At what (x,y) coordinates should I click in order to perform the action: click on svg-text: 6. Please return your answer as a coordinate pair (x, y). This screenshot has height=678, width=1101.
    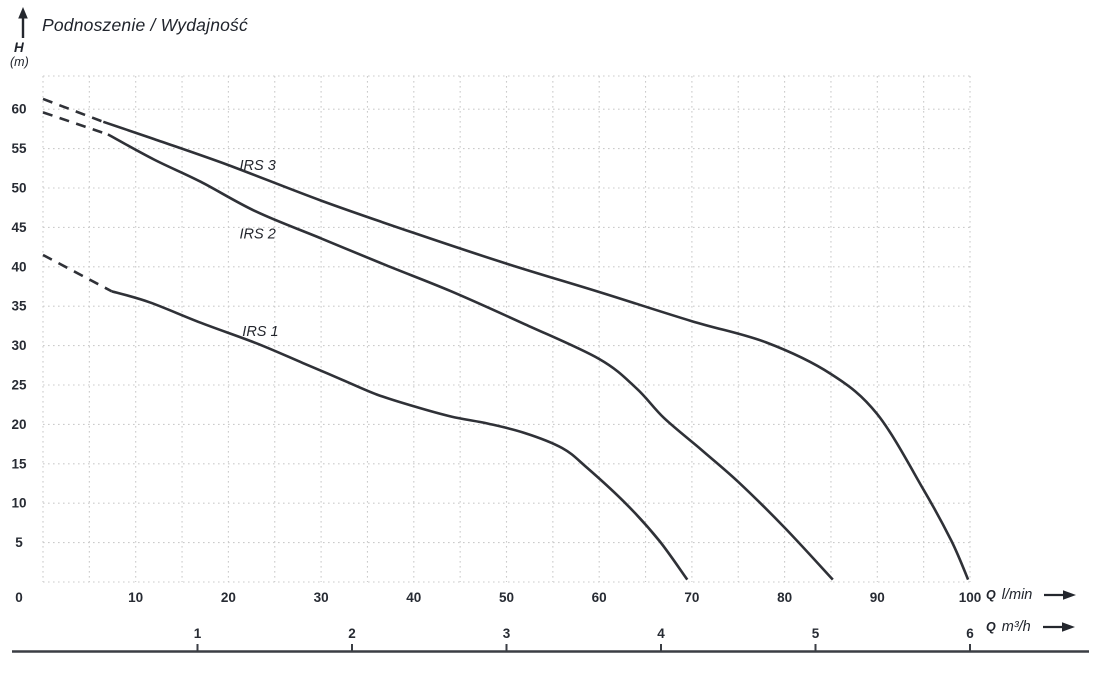
    Looking at the image, I should click on (970, 633).